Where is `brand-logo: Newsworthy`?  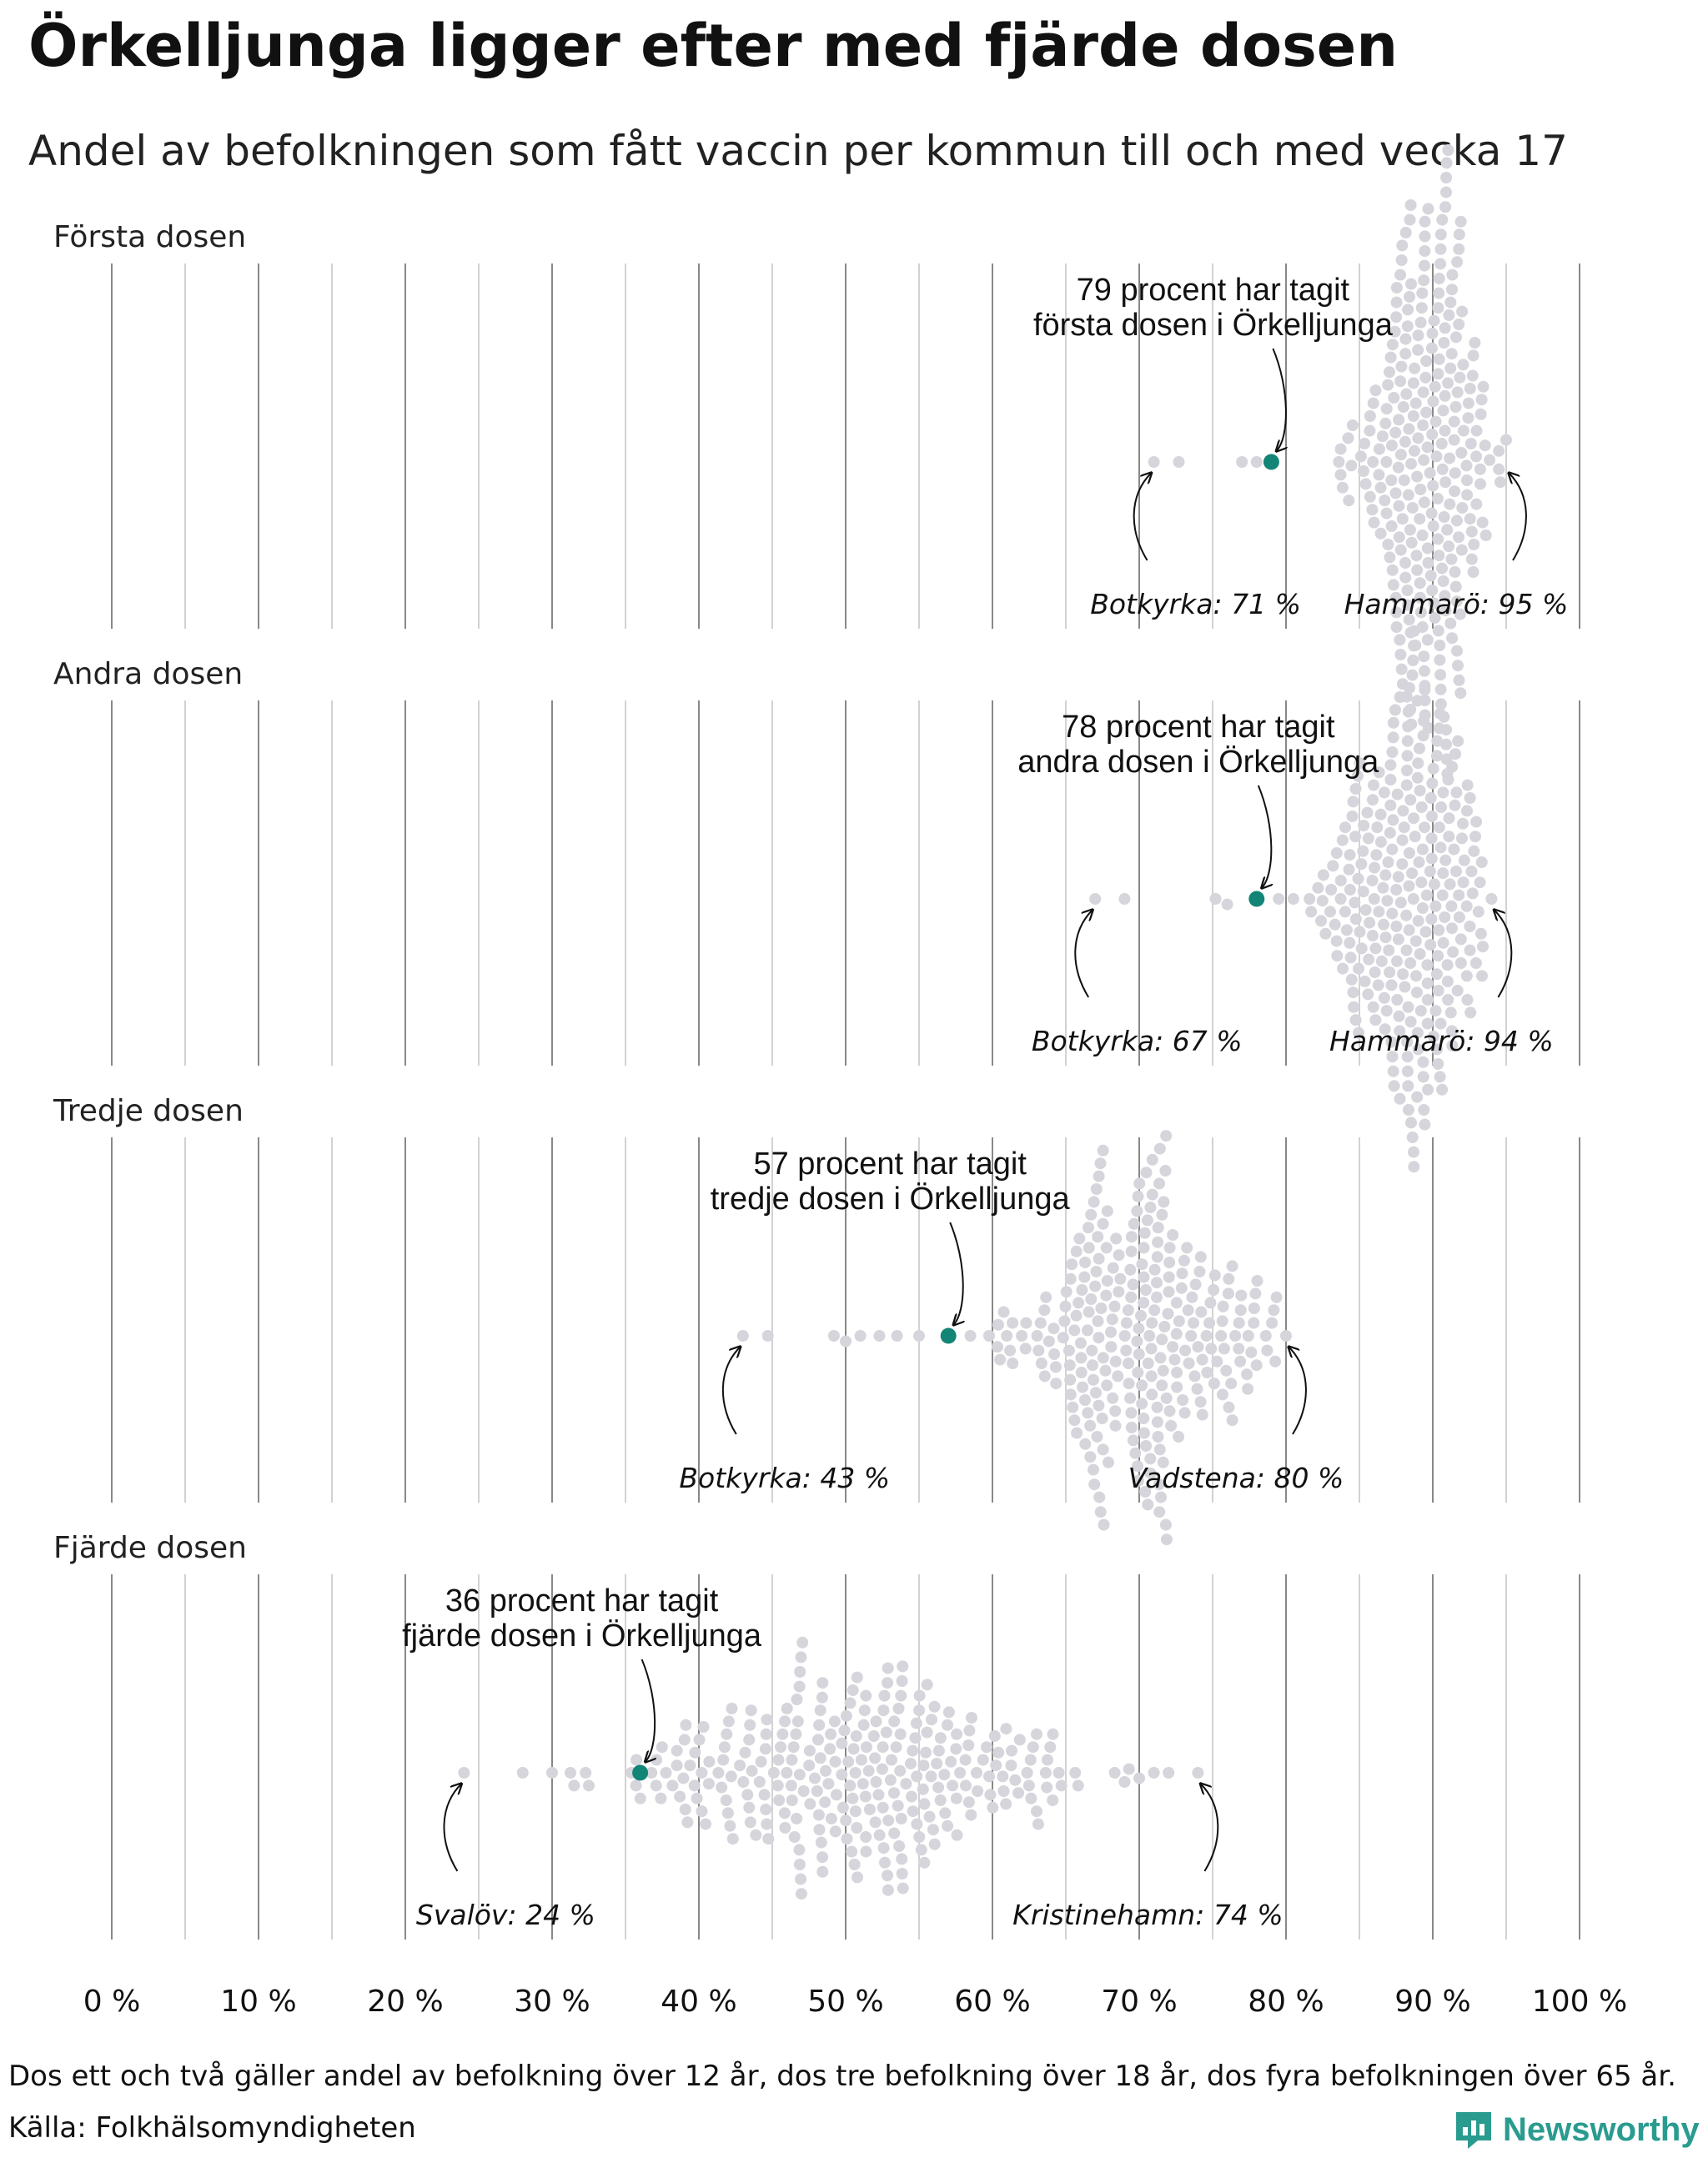
brand-logo: Newsworthy is located at coordinates (1576, 2129).